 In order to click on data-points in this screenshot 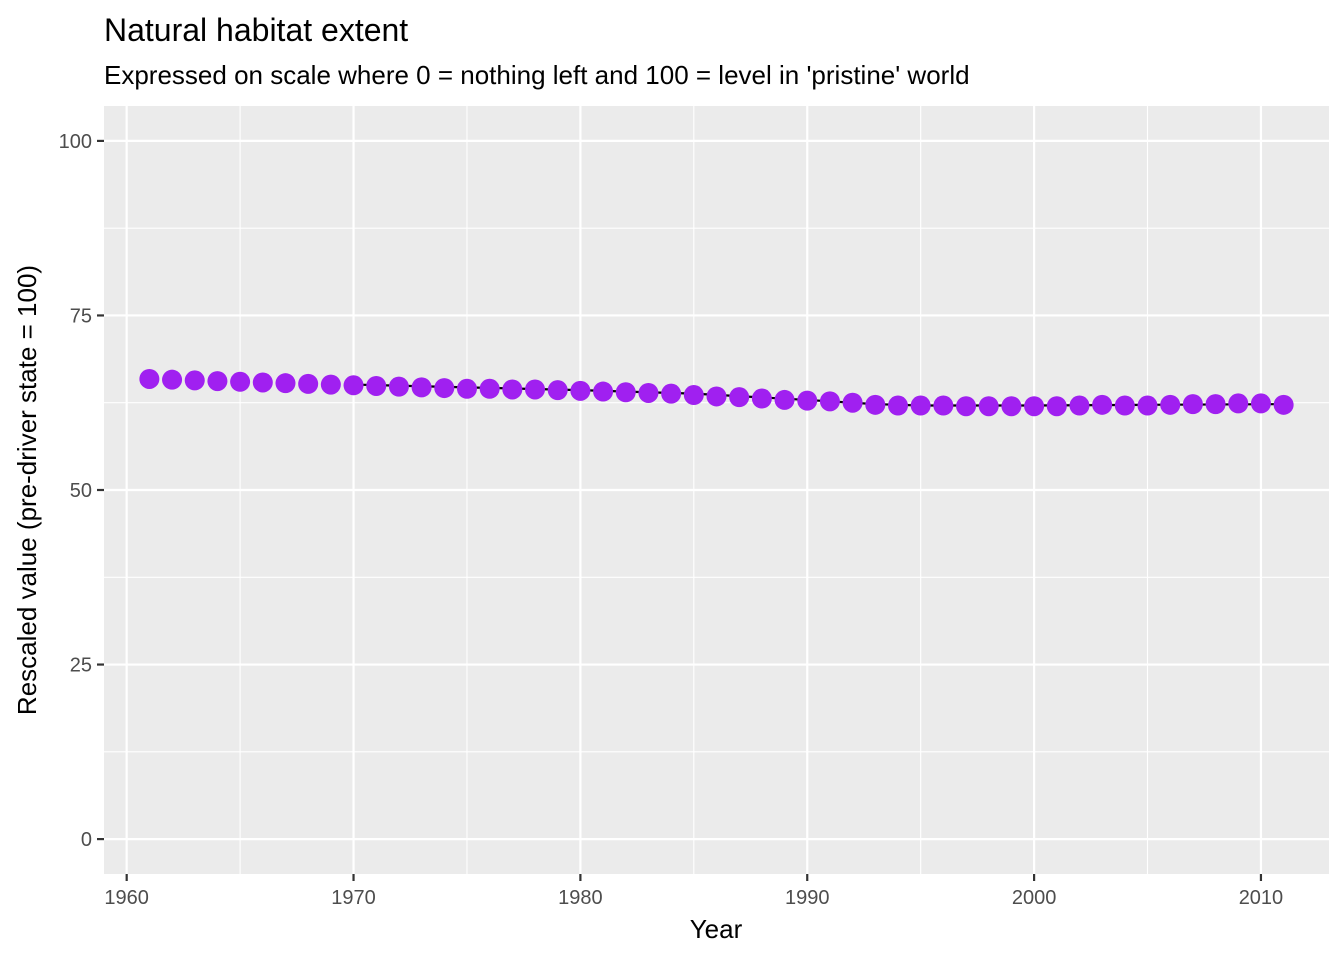, I will do `click(716, 392)`.